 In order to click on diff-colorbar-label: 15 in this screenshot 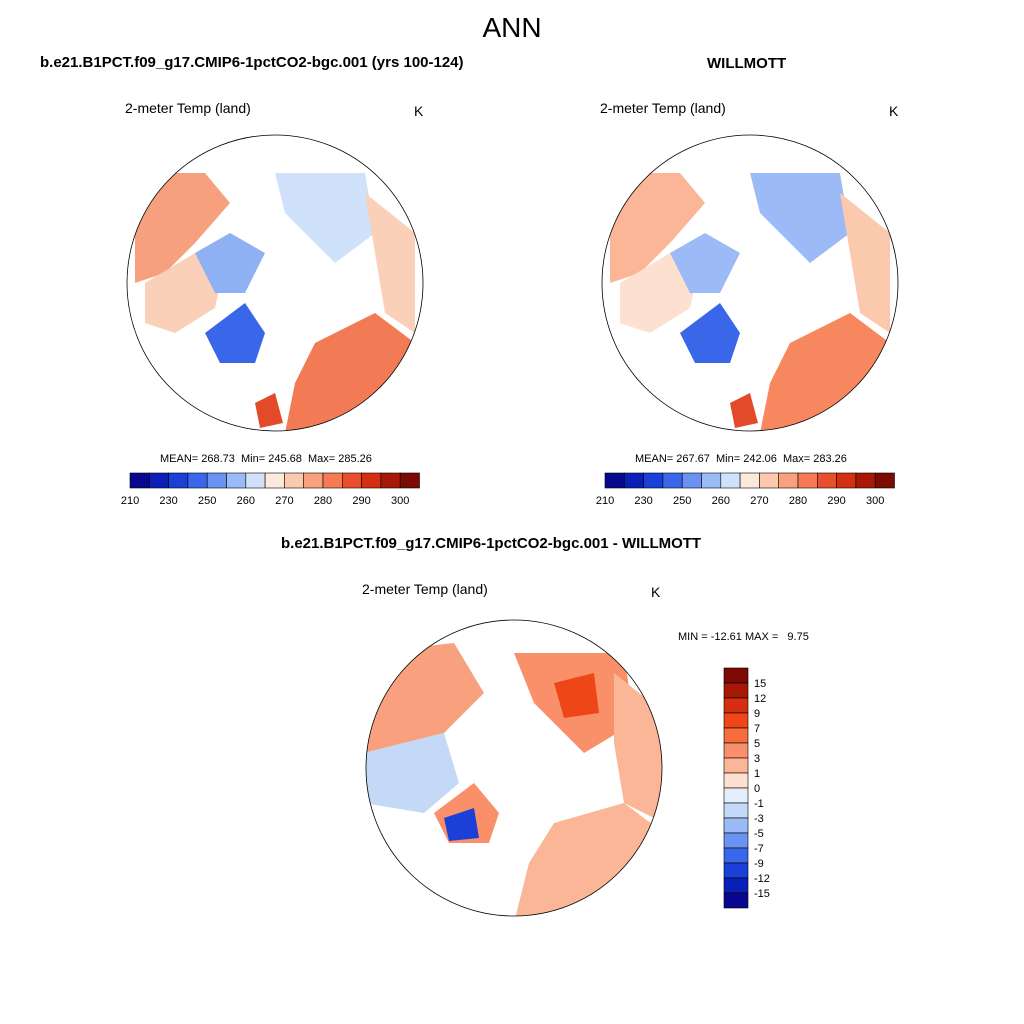, I will do `click(760, 684)`.